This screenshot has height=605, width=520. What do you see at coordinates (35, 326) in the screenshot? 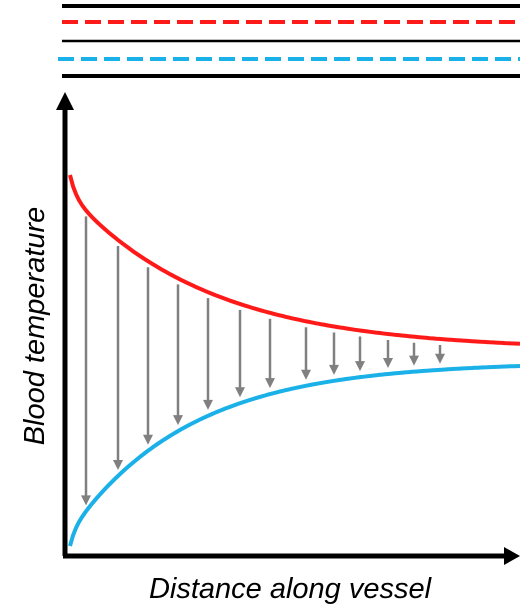
I see `y-axis-label: Blood temperature` at bounding box center [35, 326].